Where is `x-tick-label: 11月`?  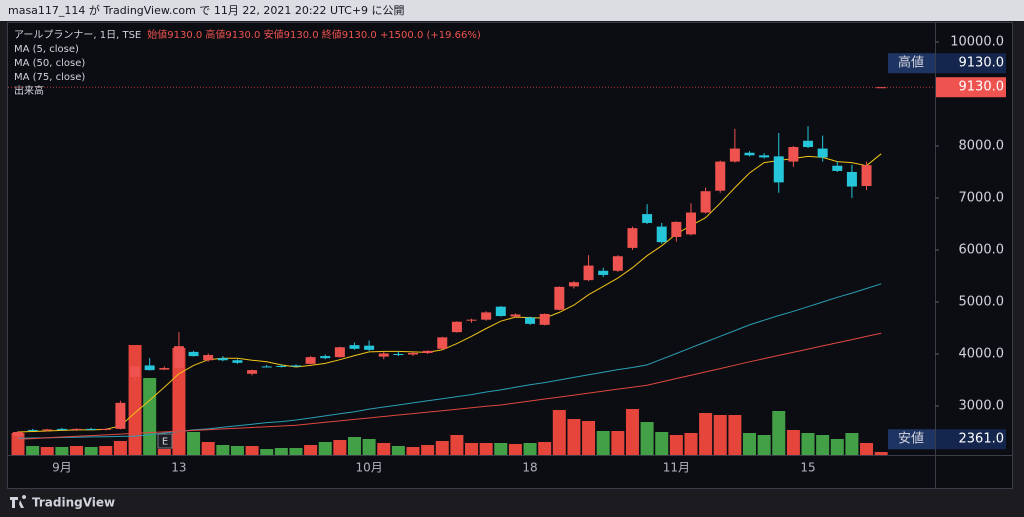
x-tick-label: 11月 is located at coordinates (676, 468).